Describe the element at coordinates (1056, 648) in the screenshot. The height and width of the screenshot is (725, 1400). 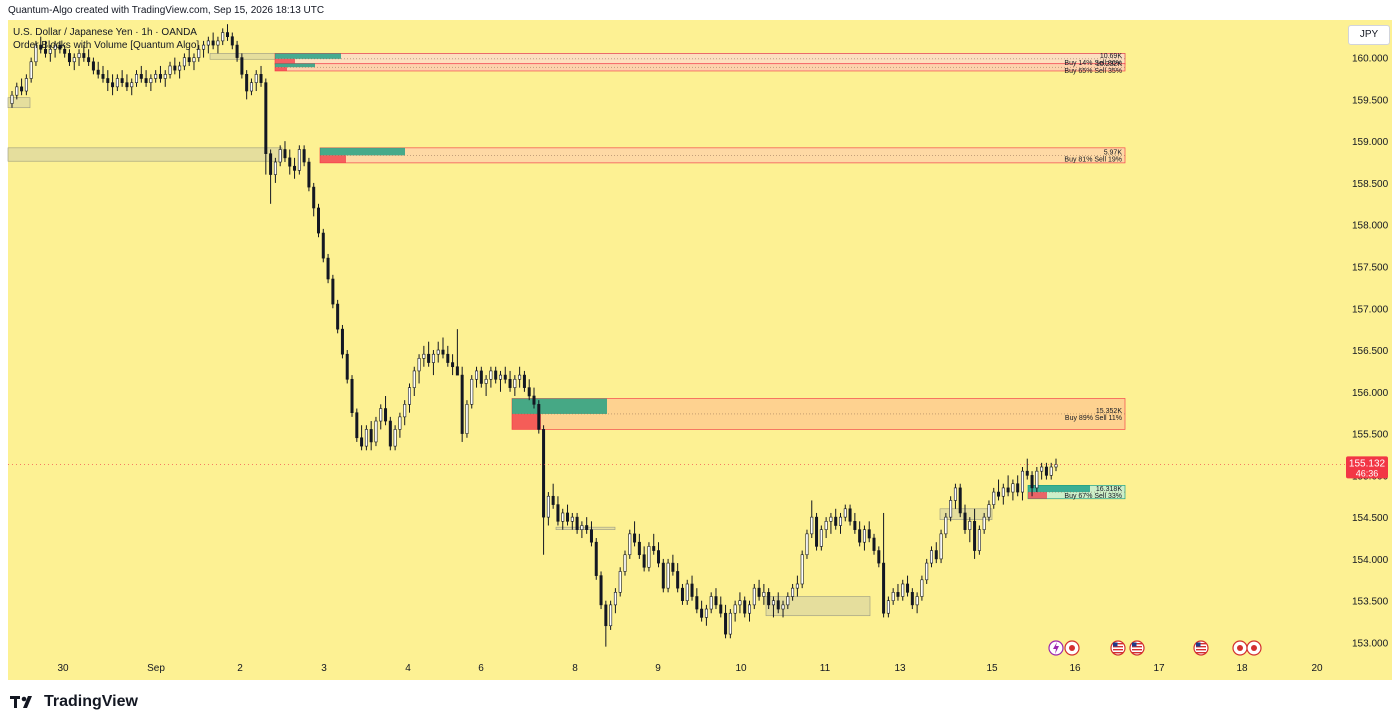
I see `lightning-event-icon` at that location.